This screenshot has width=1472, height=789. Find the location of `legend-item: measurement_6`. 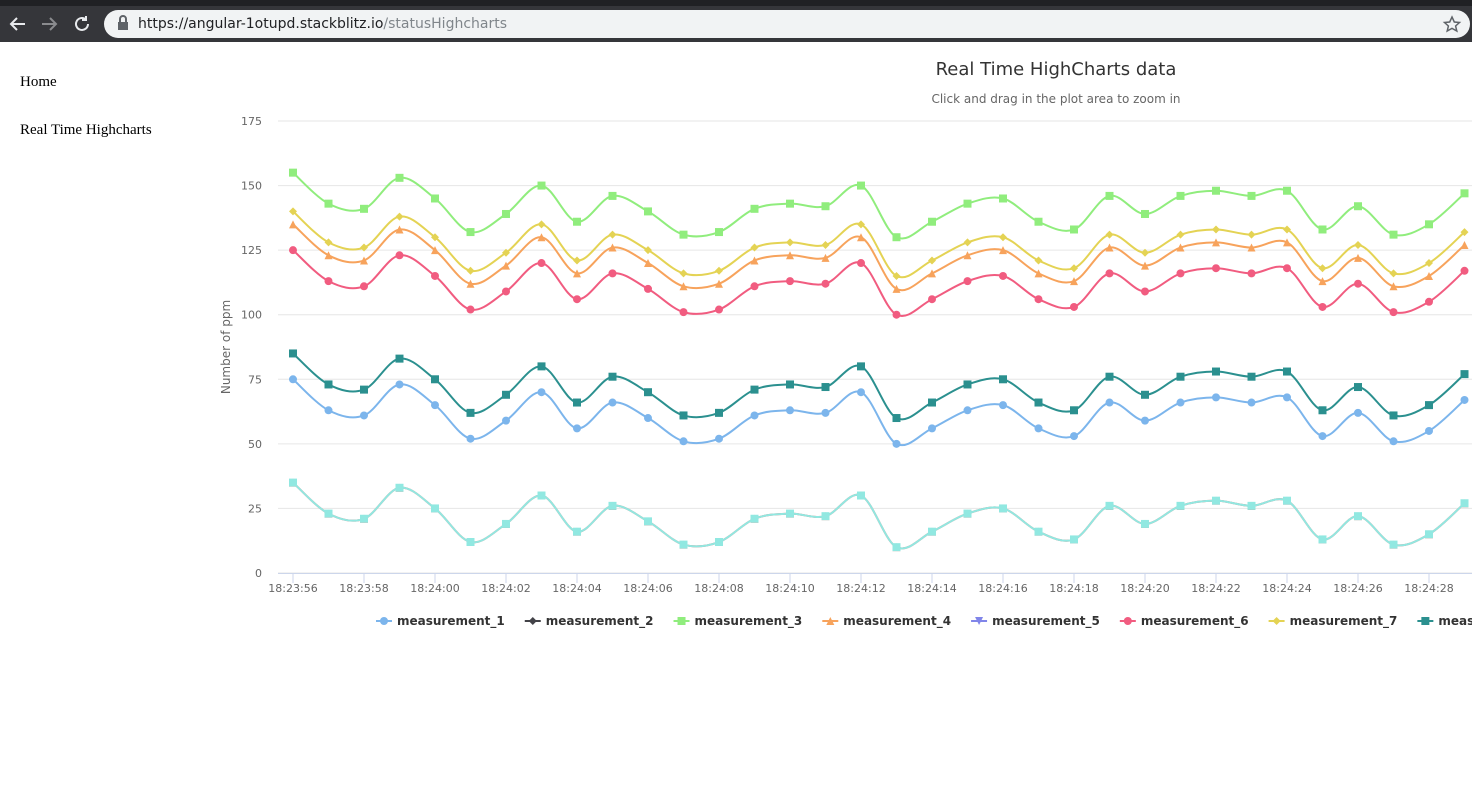

legend-item: measurement_6 is located at coordinates (1184, 621).